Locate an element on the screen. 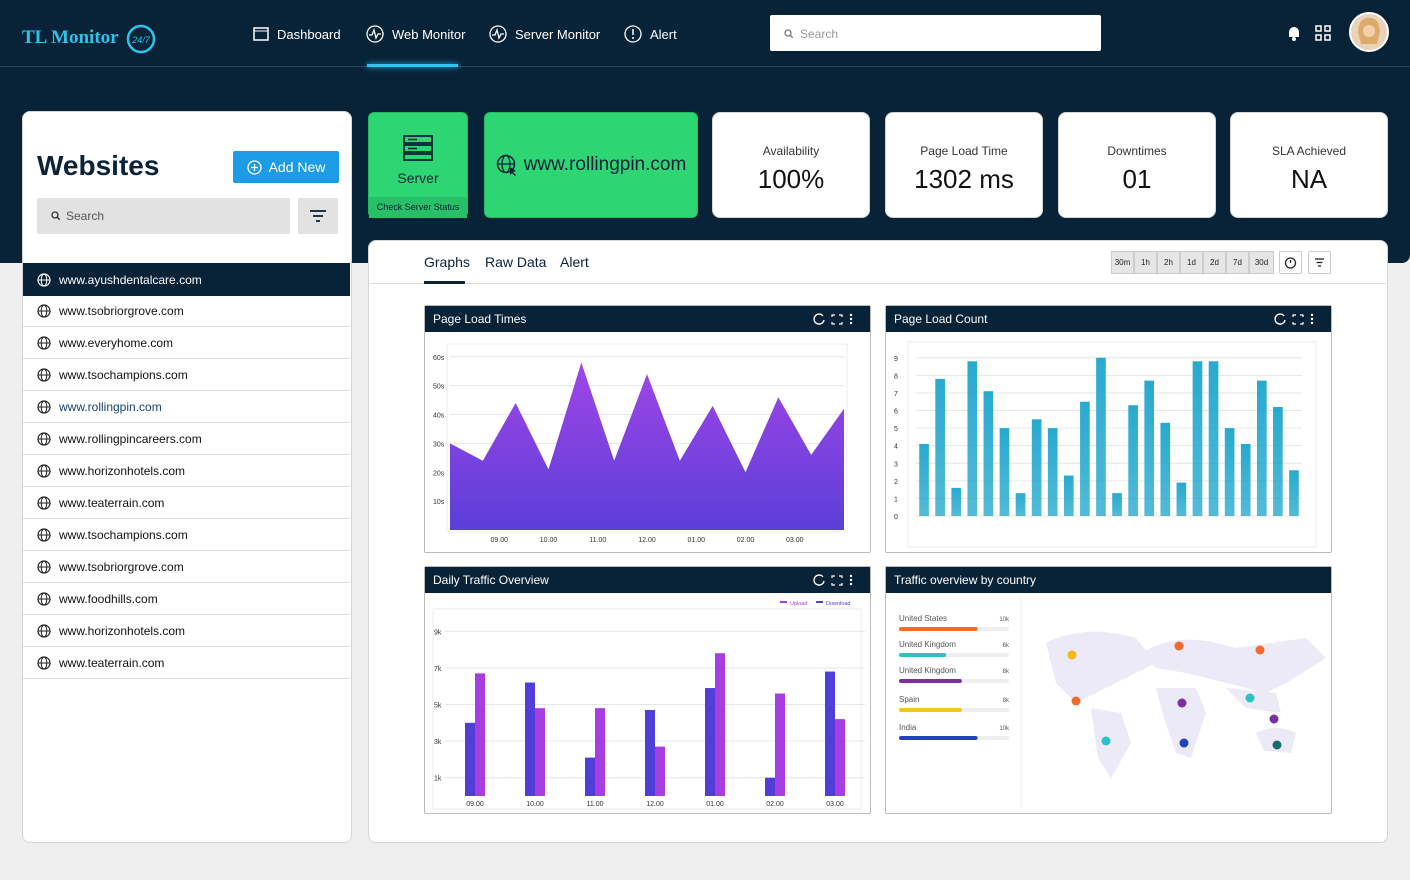 Image resolution: width=1410 pixels, height=880 pixels. site-row: www.ayushdentalcare.com is located at coordinates (186, 279).